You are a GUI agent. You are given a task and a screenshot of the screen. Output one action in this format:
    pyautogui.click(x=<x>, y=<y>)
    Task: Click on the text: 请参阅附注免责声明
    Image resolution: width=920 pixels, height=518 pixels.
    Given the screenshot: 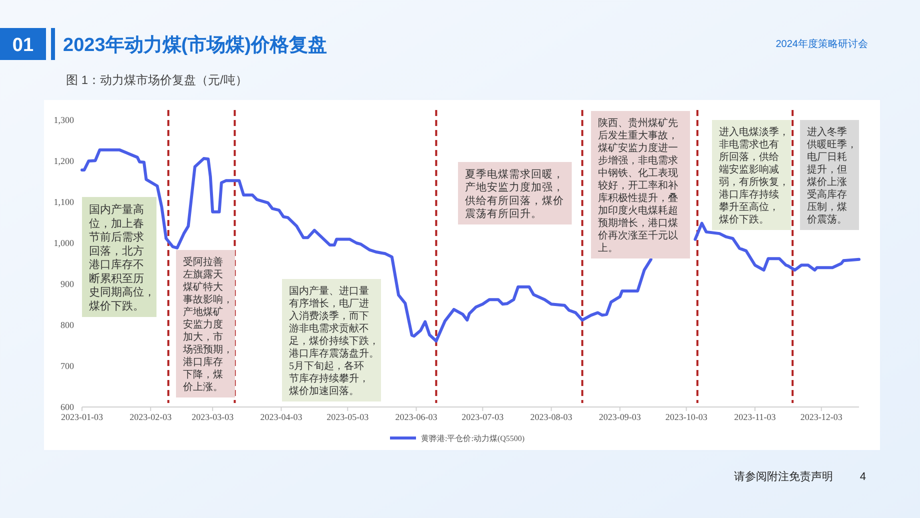 What is the action you would take?
    pyautogui.click(x=783, y=476)
    